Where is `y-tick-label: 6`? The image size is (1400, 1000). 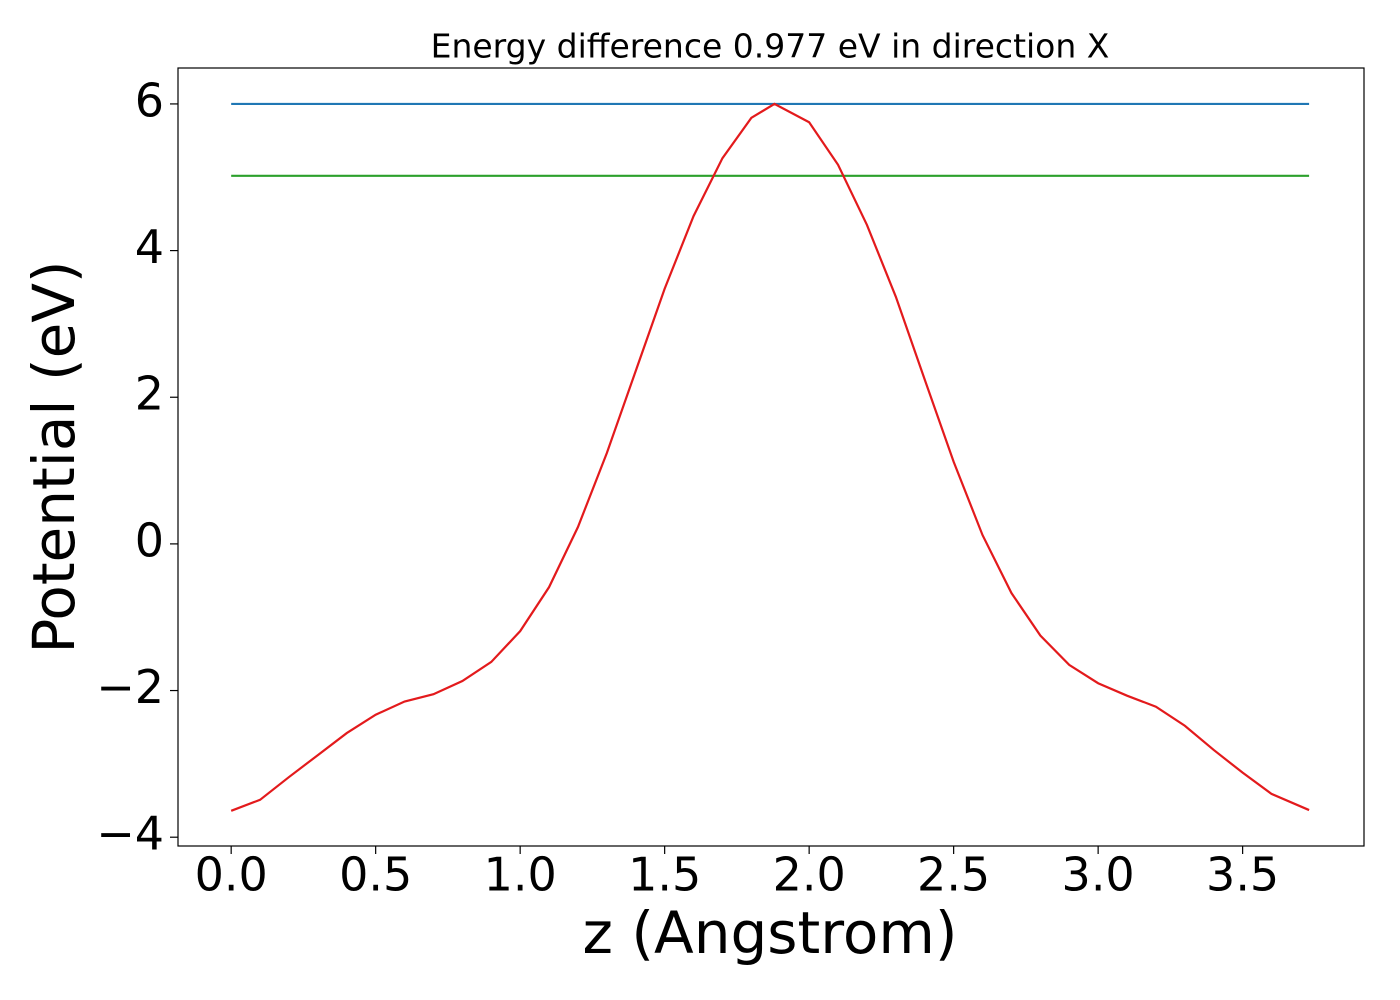
y-tick-label: 6 is located at coordinates (149, 100).